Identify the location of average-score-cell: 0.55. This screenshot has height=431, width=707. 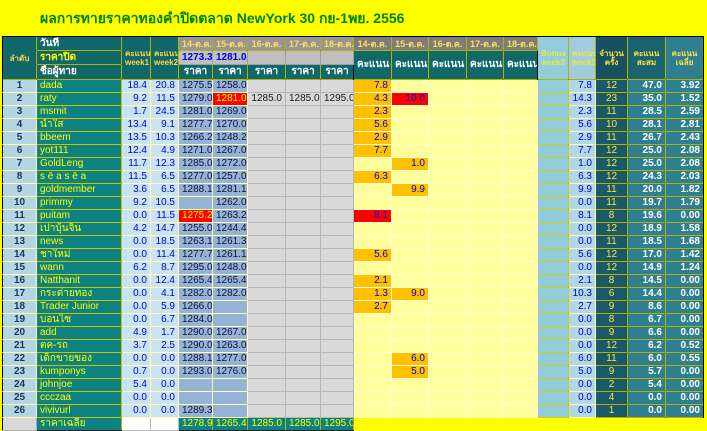
(684, 359).